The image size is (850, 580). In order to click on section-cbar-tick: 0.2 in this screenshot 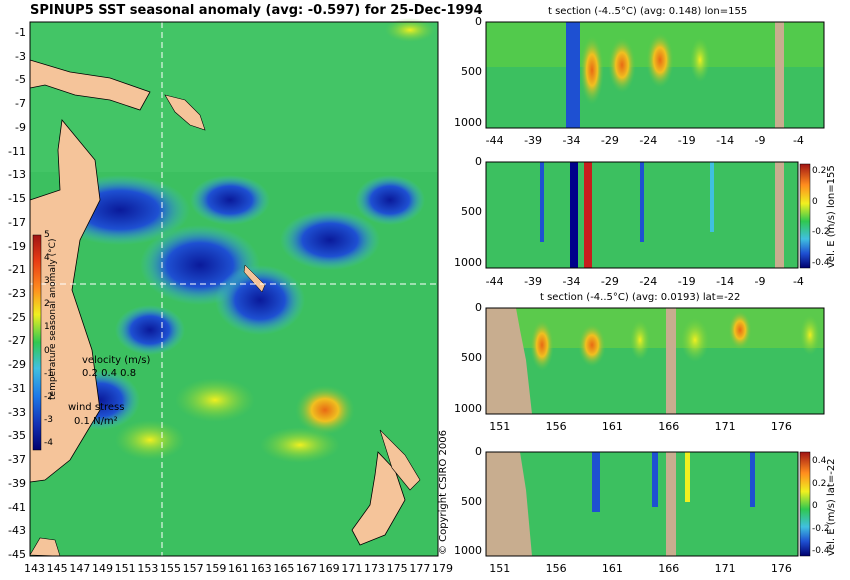, I will do `click(819, 483)`.